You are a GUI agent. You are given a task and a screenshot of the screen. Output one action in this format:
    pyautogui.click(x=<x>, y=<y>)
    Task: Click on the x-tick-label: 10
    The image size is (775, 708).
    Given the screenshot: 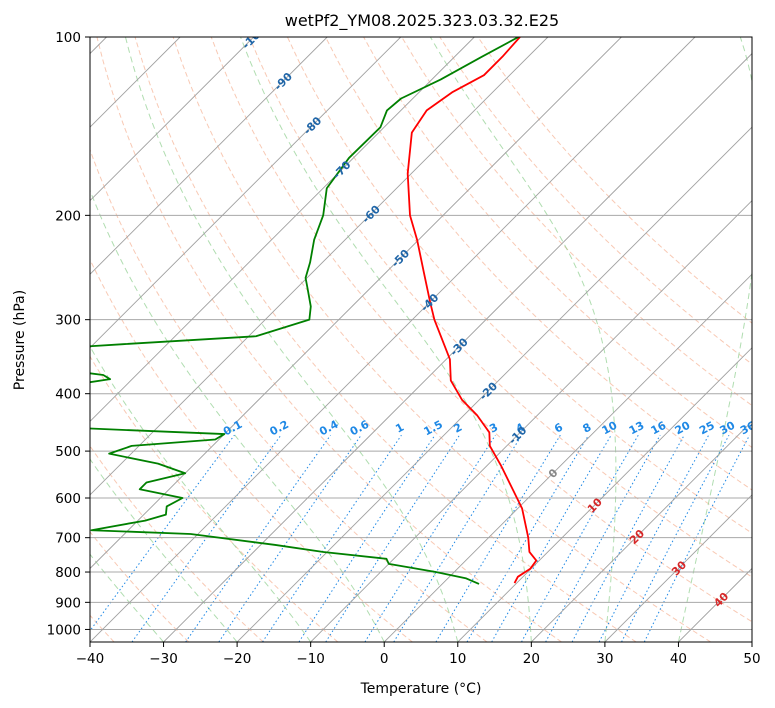 What is the action you would take?
    pyautogui.click(x=457, y=659)
    